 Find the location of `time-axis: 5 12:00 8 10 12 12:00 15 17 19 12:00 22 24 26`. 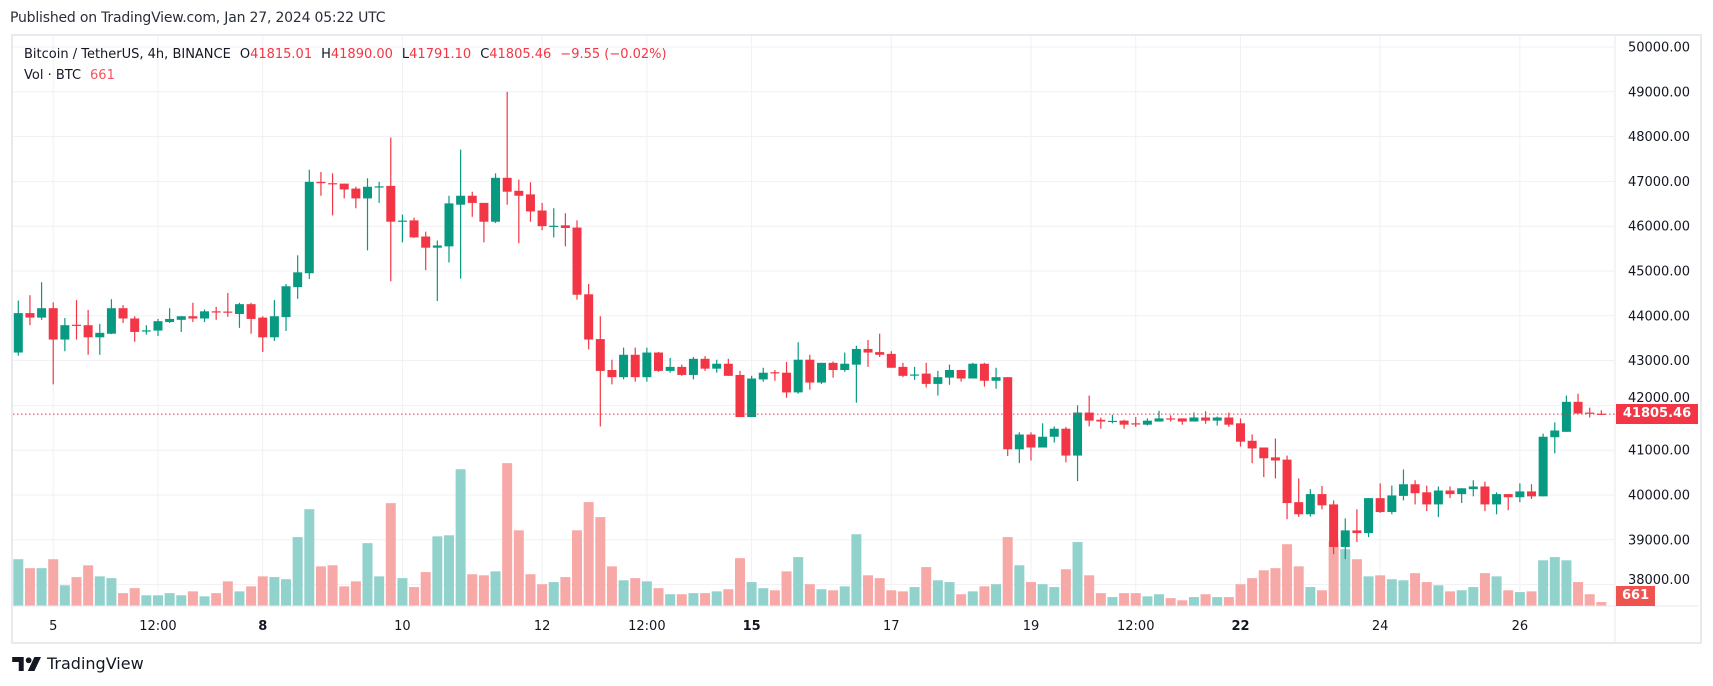

time-axis: 5 12:00 8 10 12 12:00 15 17 19 12:00 22 24 26 is located at coordinates (788, 626).